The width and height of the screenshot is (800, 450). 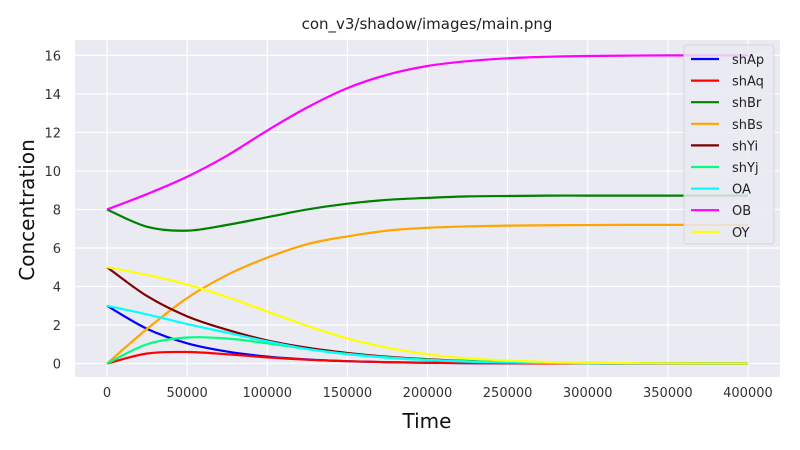 I want to click on x-tick-label: 200000, so click(x=428, y=393).